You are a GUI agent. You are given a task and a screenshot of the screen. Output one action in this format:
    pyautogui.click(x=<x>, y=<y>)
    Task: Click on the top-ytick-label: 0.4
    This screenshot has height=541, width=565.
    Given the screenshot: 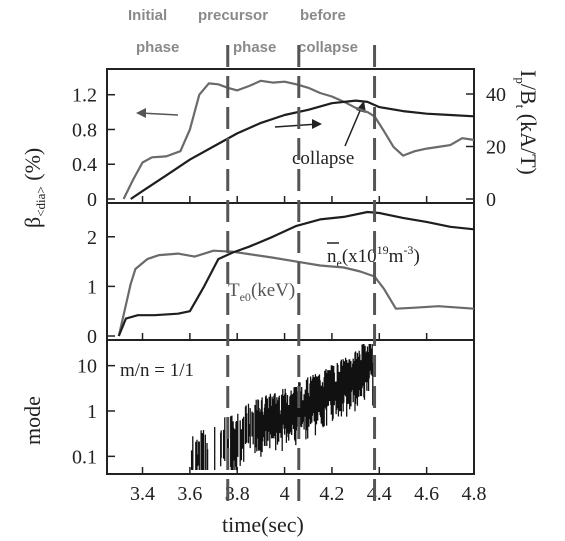 What is the action you would take?
    pyautogui.click(x=84, y=165)
    